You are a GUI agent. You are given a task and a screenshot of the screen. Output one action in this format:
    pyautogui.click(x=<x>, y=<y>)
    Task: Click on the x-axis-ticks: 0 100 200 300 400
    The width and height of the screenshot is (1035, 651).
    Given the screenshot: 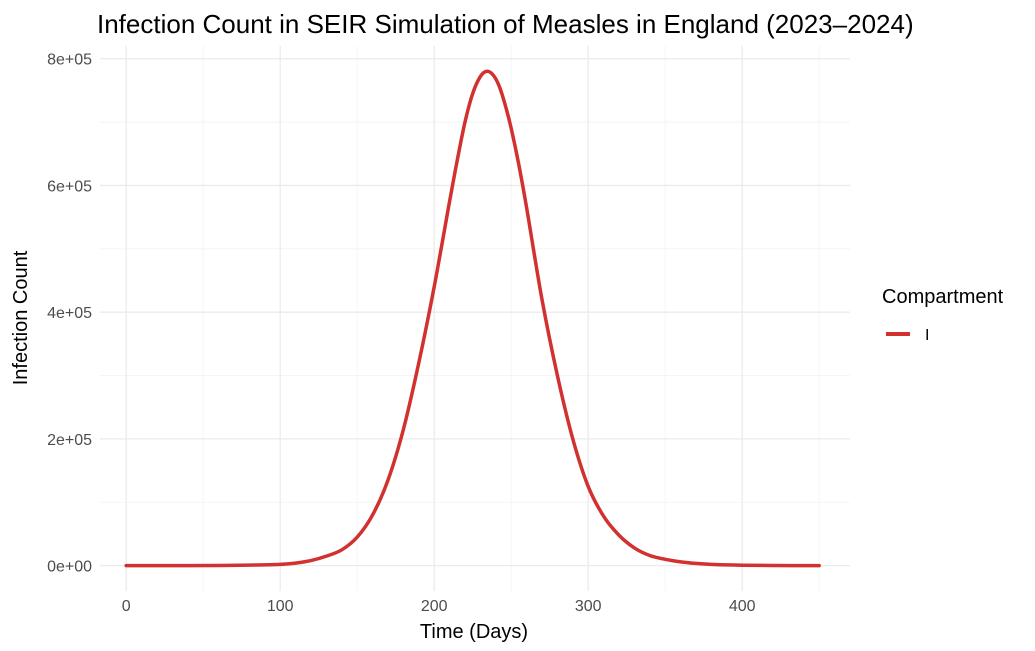 What is the action you would take?
    pyautogui.click(x=439, y=606)
    